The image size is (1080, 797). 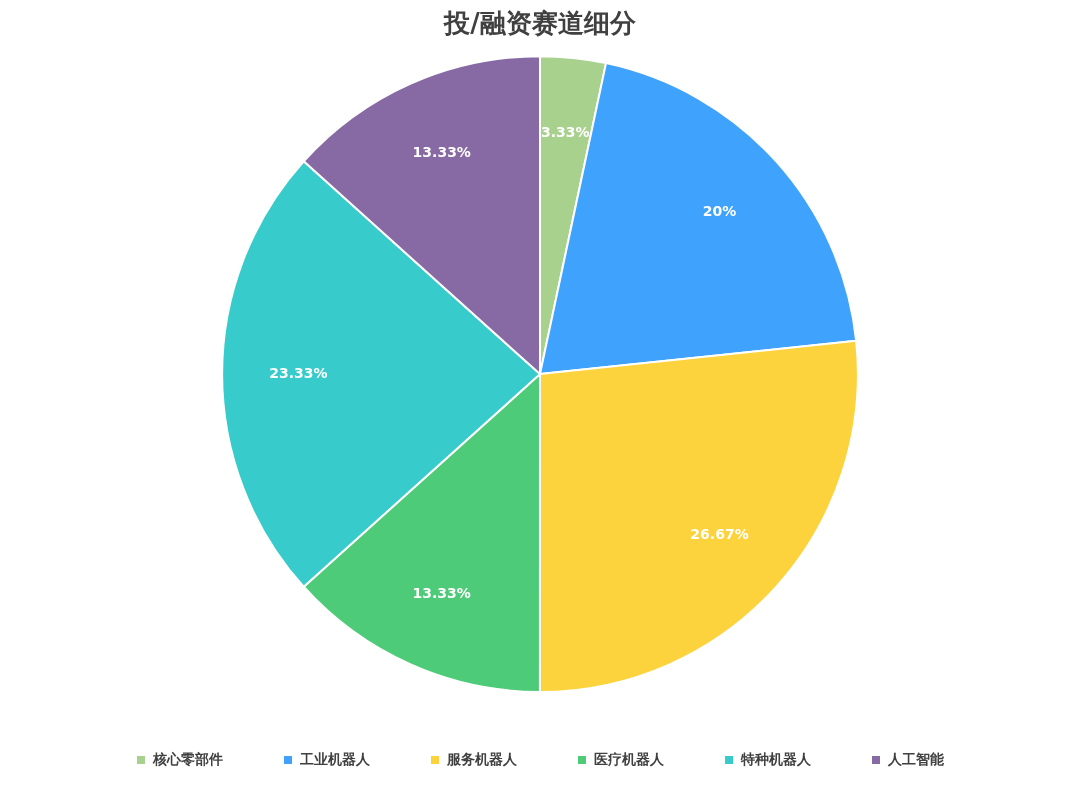 What do you see at coordinates (540, 23) in the screenshot?
I see `chart-title: 投/融资赛道细分` at bounding box center [540, 23].